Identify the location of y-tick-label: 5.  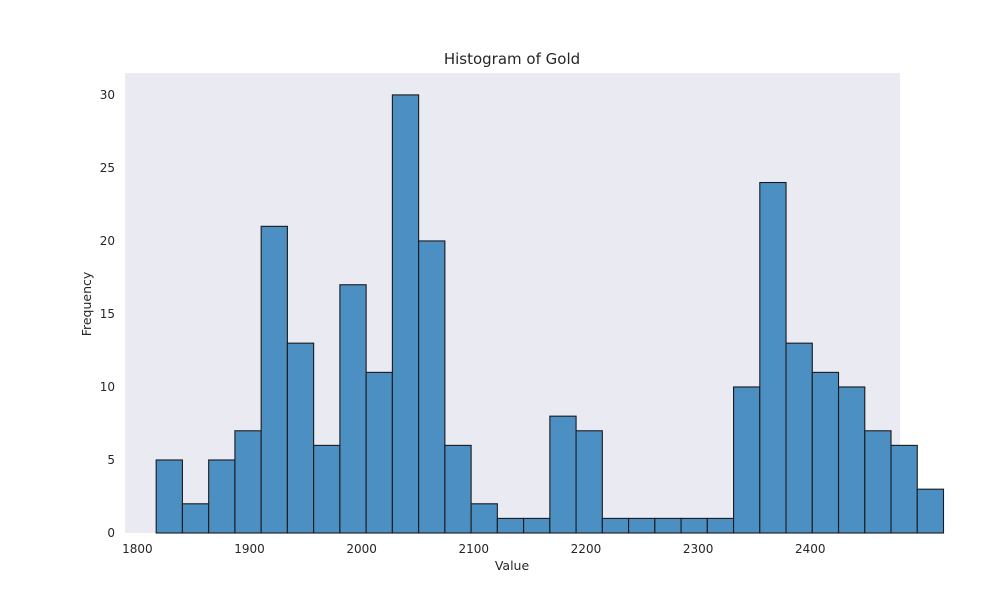
(111, 460).